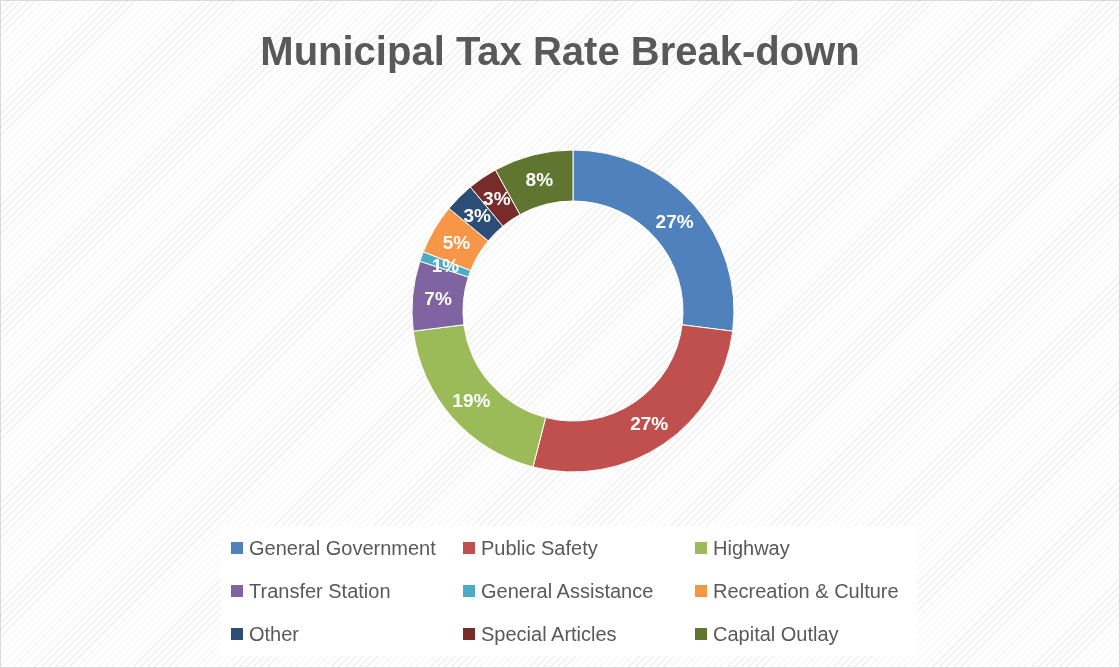 The width and height of the screenshot is (1120, 668). Describe the element at coordinates (320, 591) in the screenshot. I see `legend-label: Transfer Station` at that location.